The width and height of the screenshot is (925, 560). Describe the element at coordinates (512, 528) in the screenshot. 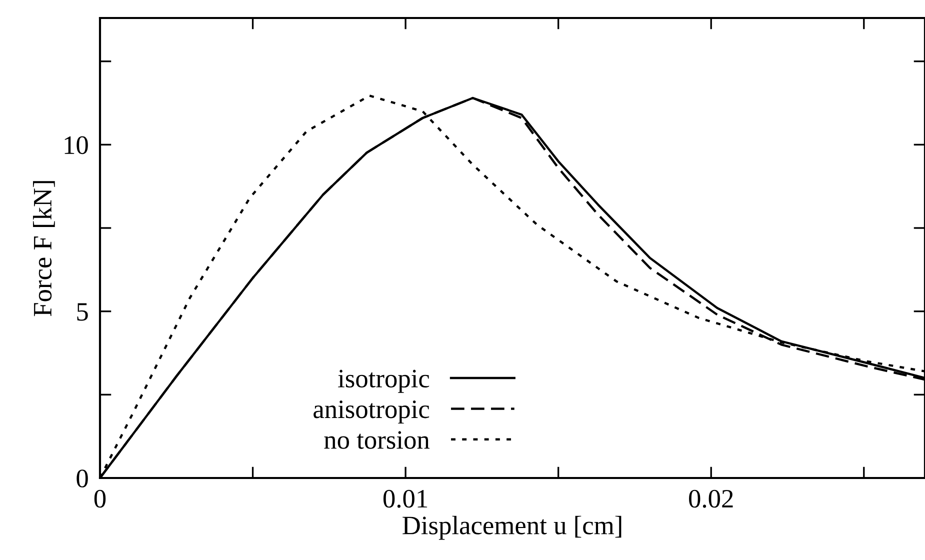

I see `x-axis-title: Displacement u [cm]` at that location.